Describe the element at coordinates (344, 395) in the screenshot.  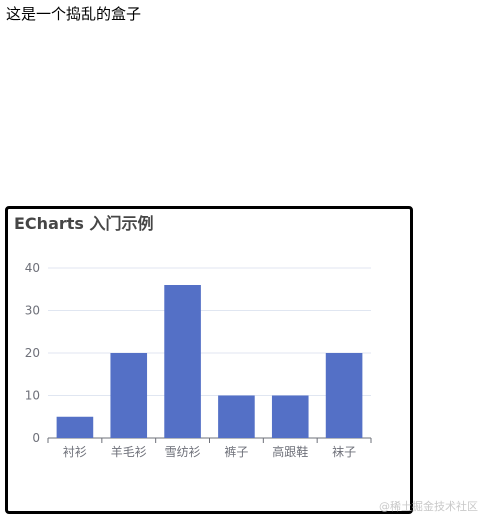
I see `bar-袜子` at that location.